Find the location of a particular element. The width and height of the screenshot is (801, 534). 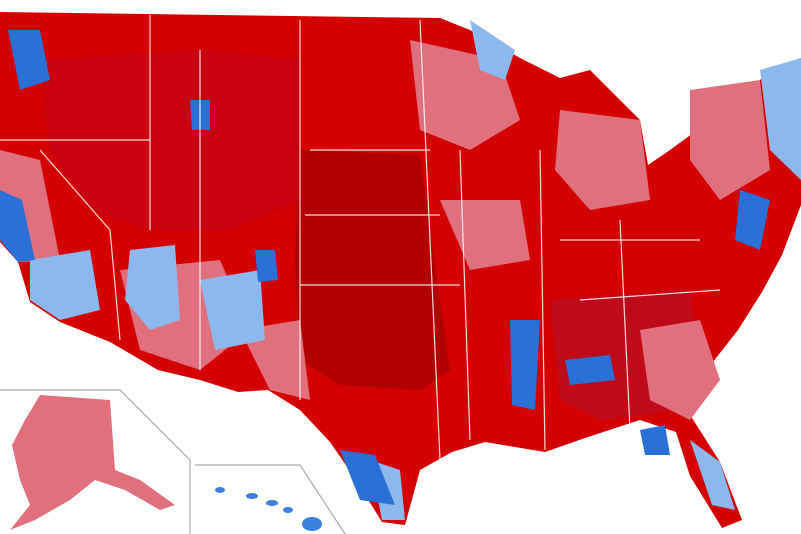

west-region is located at coordinates (170, 140).